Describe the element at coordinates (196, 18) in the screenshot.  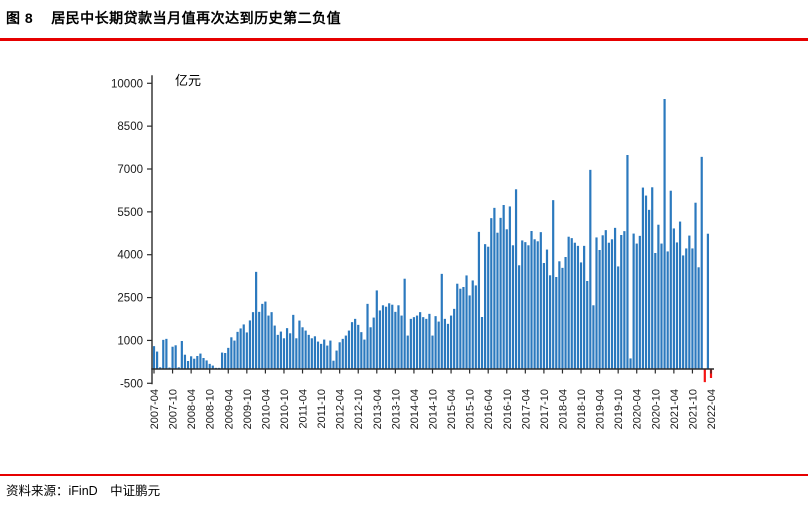
I see `figure-title: 居民中长期贷款当月值再次达到历史第二负值` at that location.